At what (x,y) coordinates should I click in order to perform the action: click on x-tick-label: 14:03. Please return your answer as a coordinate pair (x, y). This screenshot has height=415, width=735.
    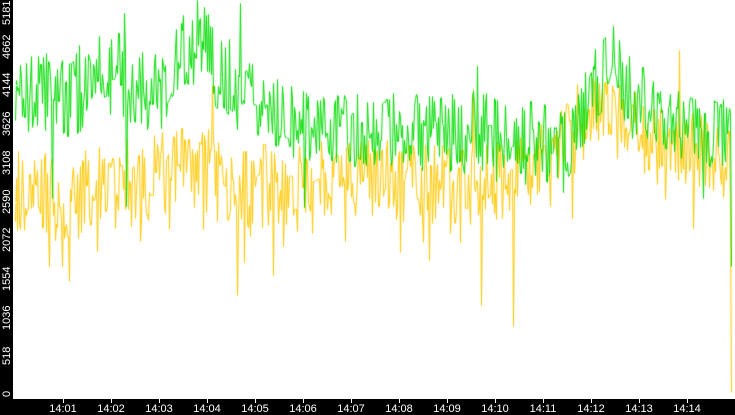
    Looking at the image, I should click on (159, 409).